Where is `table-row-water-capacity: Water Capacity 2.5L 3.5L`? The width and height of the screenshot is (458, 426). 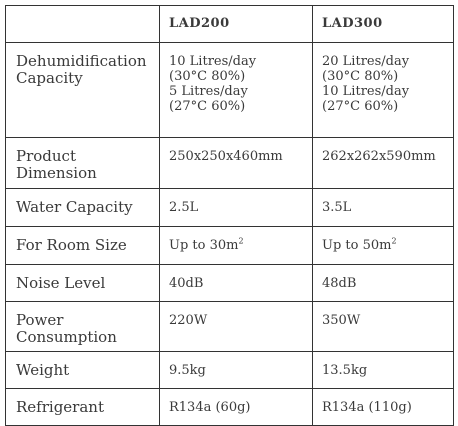
table-row-water-capacity: Water Capacity 2.5L 3.5L is located at coordinates (229, 207).